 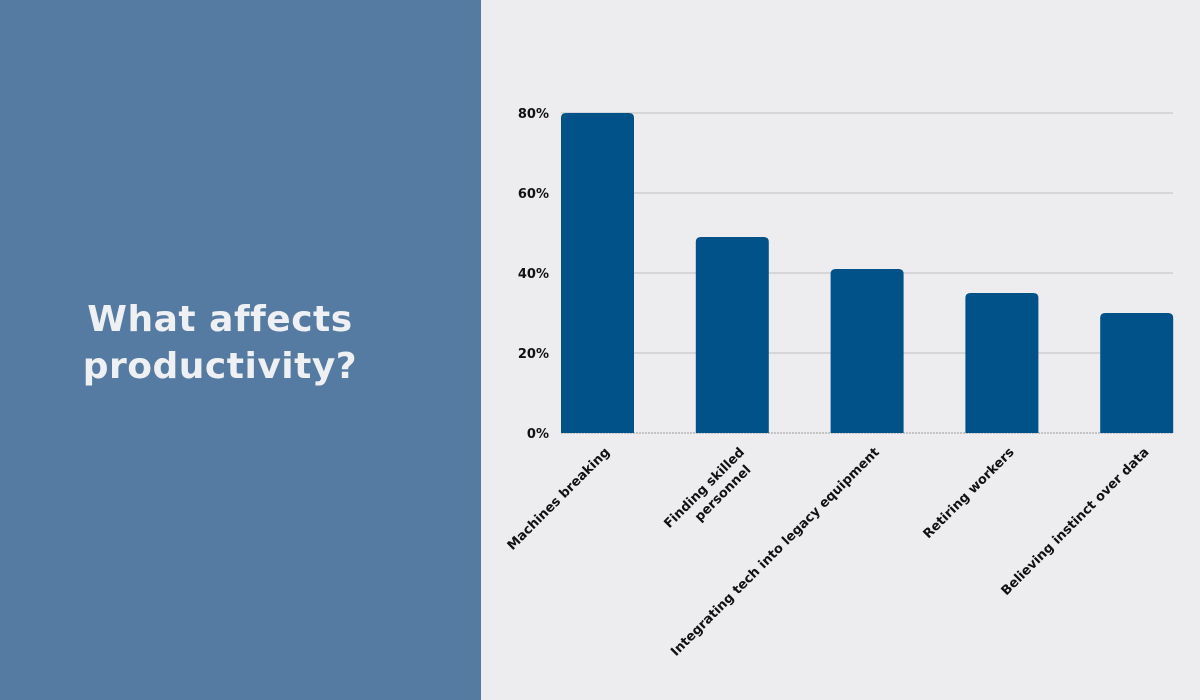 I want to click on x-tick-label: Machines breaking, so click(x=559, y=499).